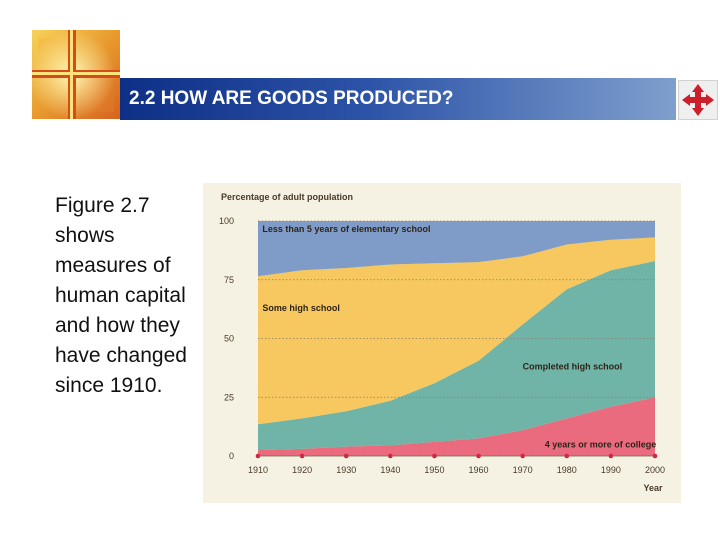 The height and width of the screenshot is (540, 720). I want to click on y-tick-labels: 0 25 50 75 100, so click(226, 338).